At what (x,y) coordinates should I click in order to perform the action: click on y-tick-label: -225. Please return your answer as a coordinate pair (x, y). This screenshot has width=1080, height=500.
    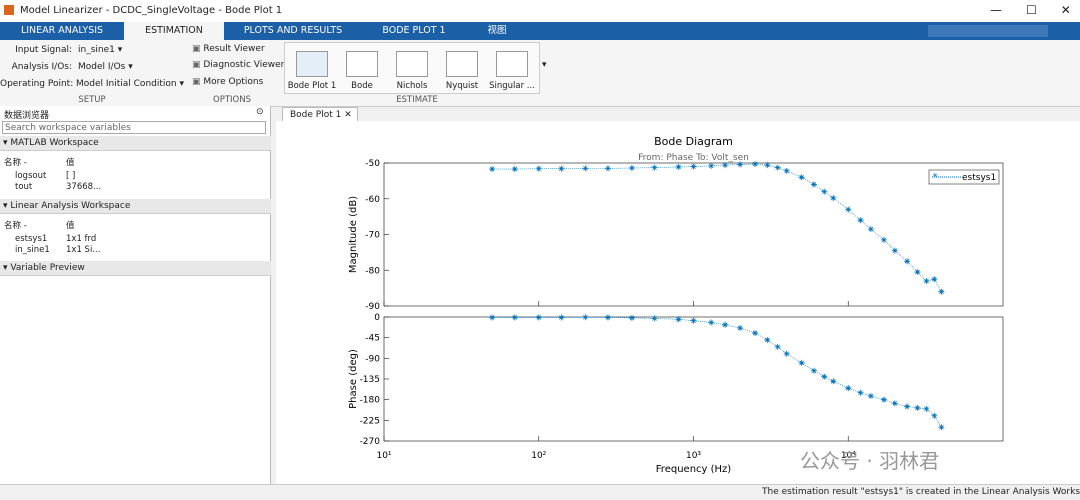
    Looking at the image, I should click on (370, 421).